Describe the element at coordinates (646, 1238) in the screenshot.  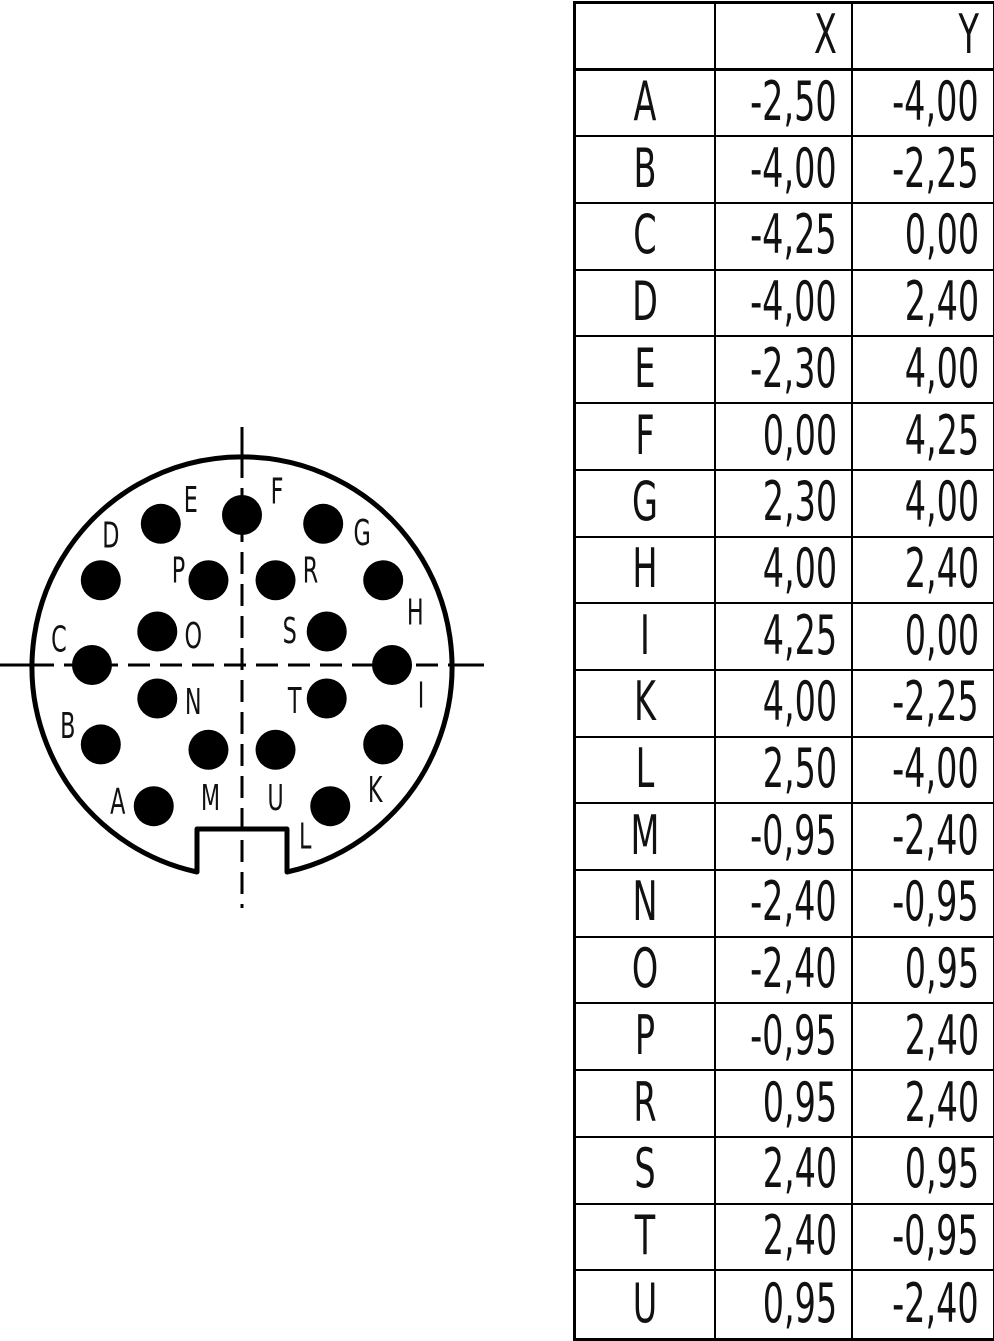
I see `pin-cell: T` at that location.